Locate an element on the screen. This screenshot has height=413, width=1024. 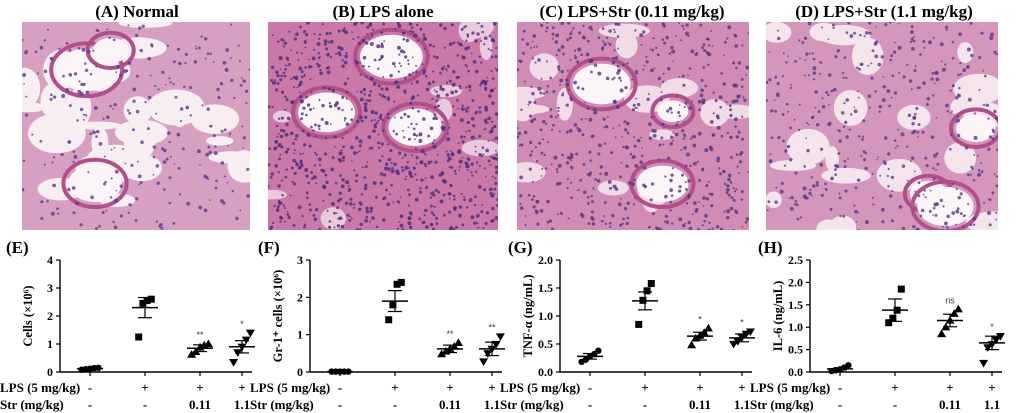
y-tick-label: 0.0 is located at coordinates (795, 372).